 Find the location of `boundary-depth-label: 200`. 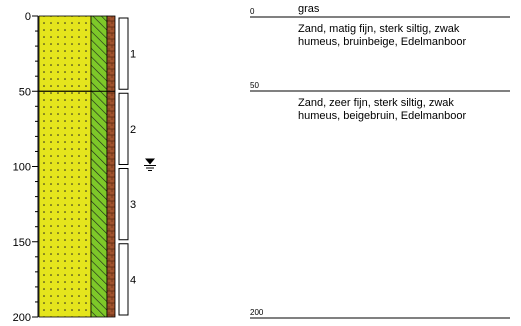

boundary-depth-label: 200 is located at coordinates (257, 312).